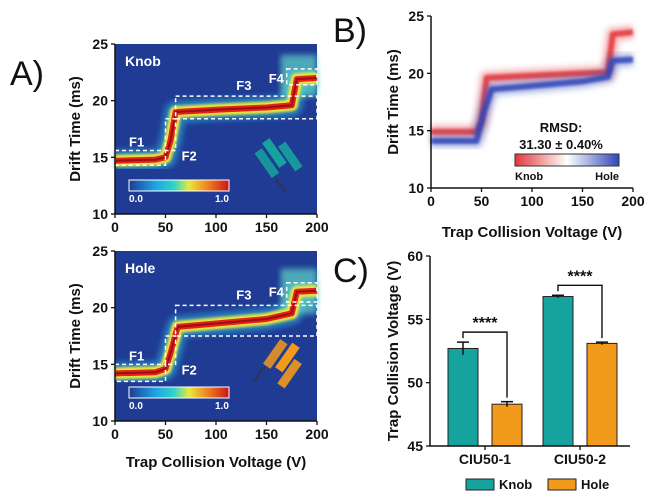 This screenshot has width=651, height=495. I want to click on colorbar-min-label: Knob, so click(529, 177).